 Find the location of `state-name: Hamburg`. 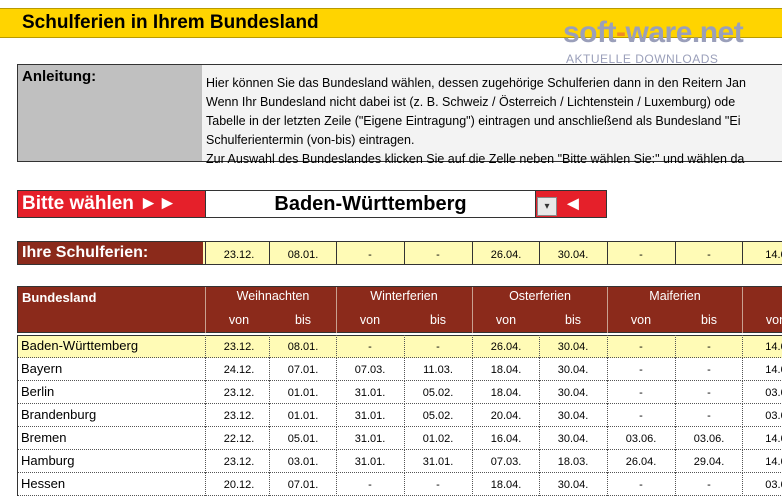

state-name: Hamburg is located at coordinates (48, 460).